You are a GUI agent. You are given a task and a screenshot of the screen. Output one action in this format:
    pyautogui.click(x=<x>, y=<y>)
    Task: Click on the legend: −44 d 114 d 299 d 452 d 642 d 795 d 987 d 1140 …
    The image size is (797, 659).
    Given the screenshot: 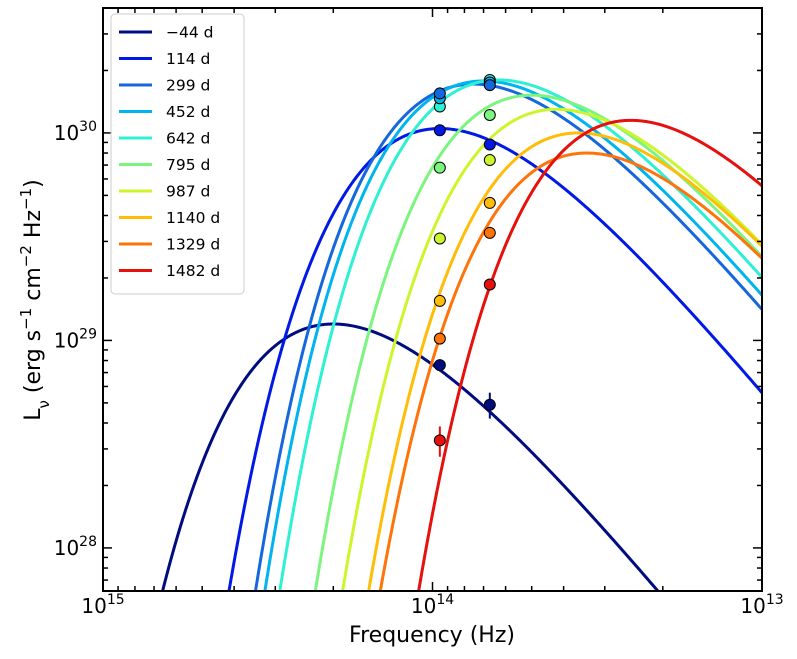 What is the action you would take?
    pyautogui.click(x=177, y=154)
    